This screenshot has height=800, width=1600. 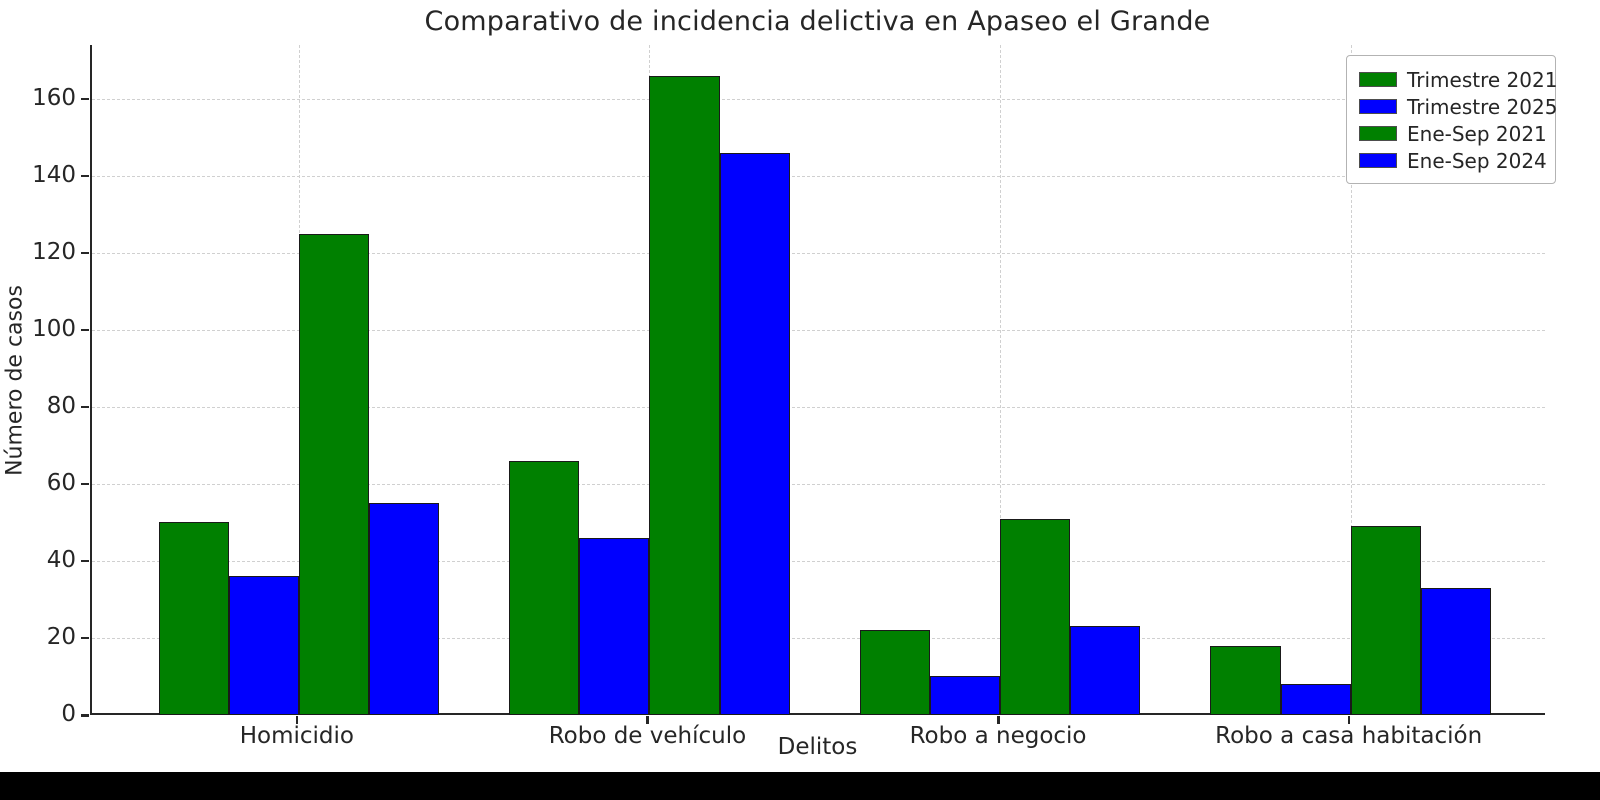 I want to click on y-tick-label: 160, so click(x=54, y=97).